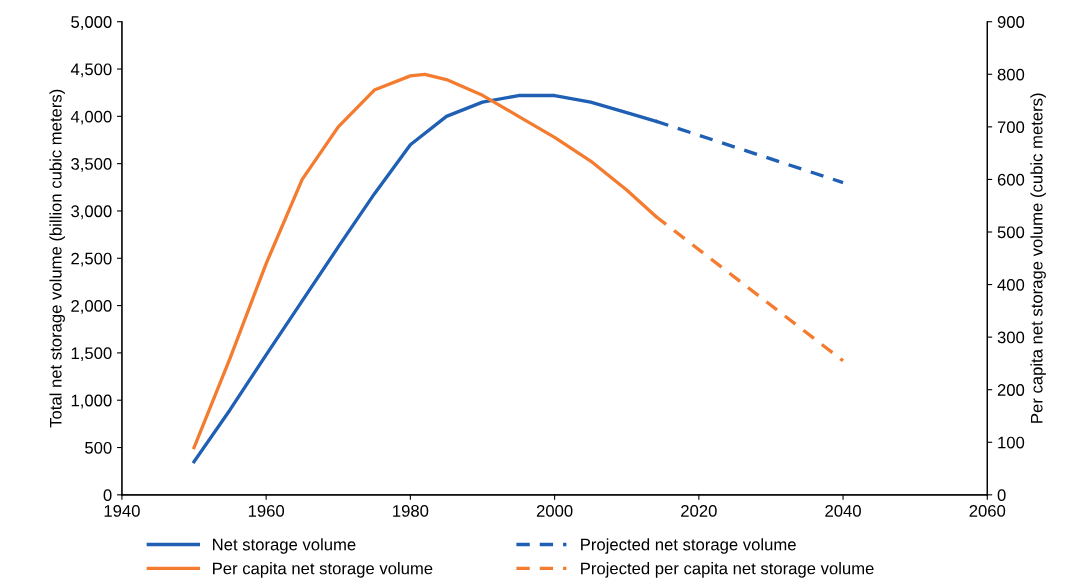  I want to click on legend-label: Projected net storage volume, so click(688, 546).